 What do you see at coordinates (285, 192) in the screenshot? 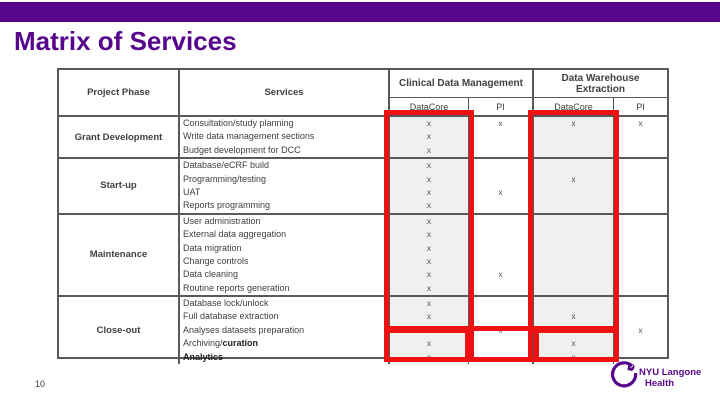
I see `service-cell: UAT` at bounding box center [285, 192].